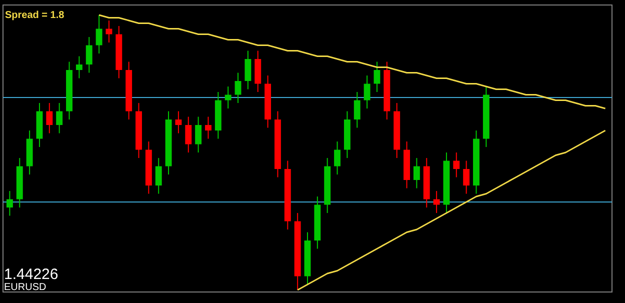 Image resolution: width=625 pixels, height=303 pixels. What do you see at coordinates (35, 15) in the screenshot?
I see `annotation: Spread = 1.8` at bounding box center [35, 15].